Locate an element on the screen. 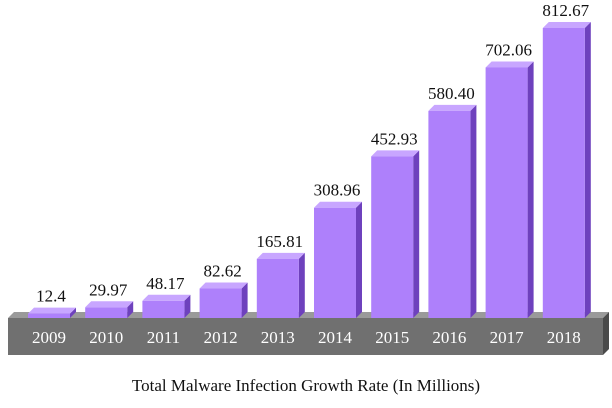 This screenshot has height=408, width=612. x-tick-label: 2011 is located at coordinates (163, 337).